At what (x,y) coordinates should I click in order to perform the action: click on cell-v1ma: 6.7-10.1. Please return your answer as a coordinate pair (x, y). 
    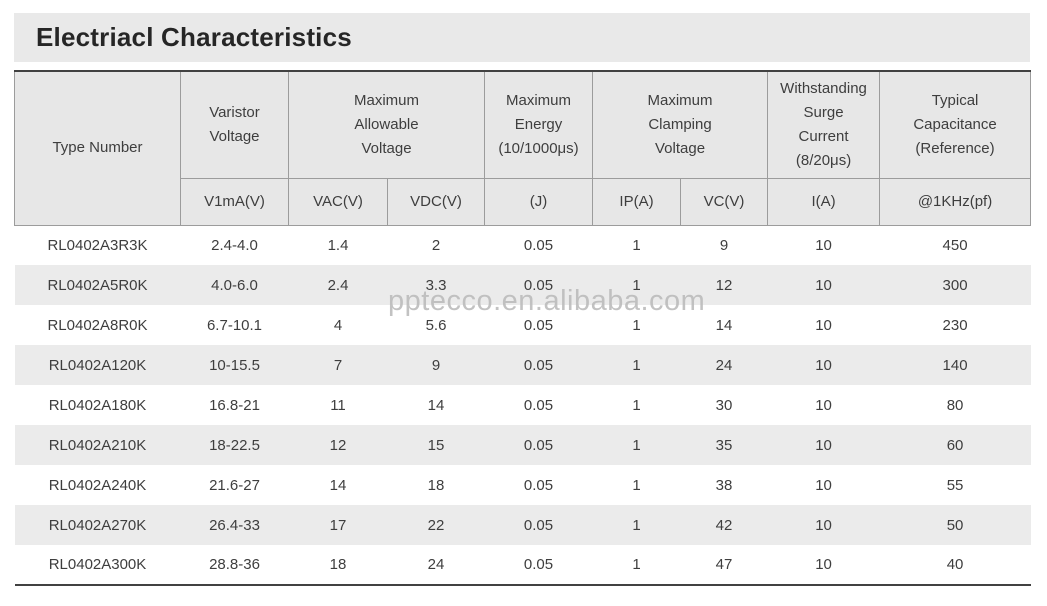
    Looking at the image, I should click on (234, 325).